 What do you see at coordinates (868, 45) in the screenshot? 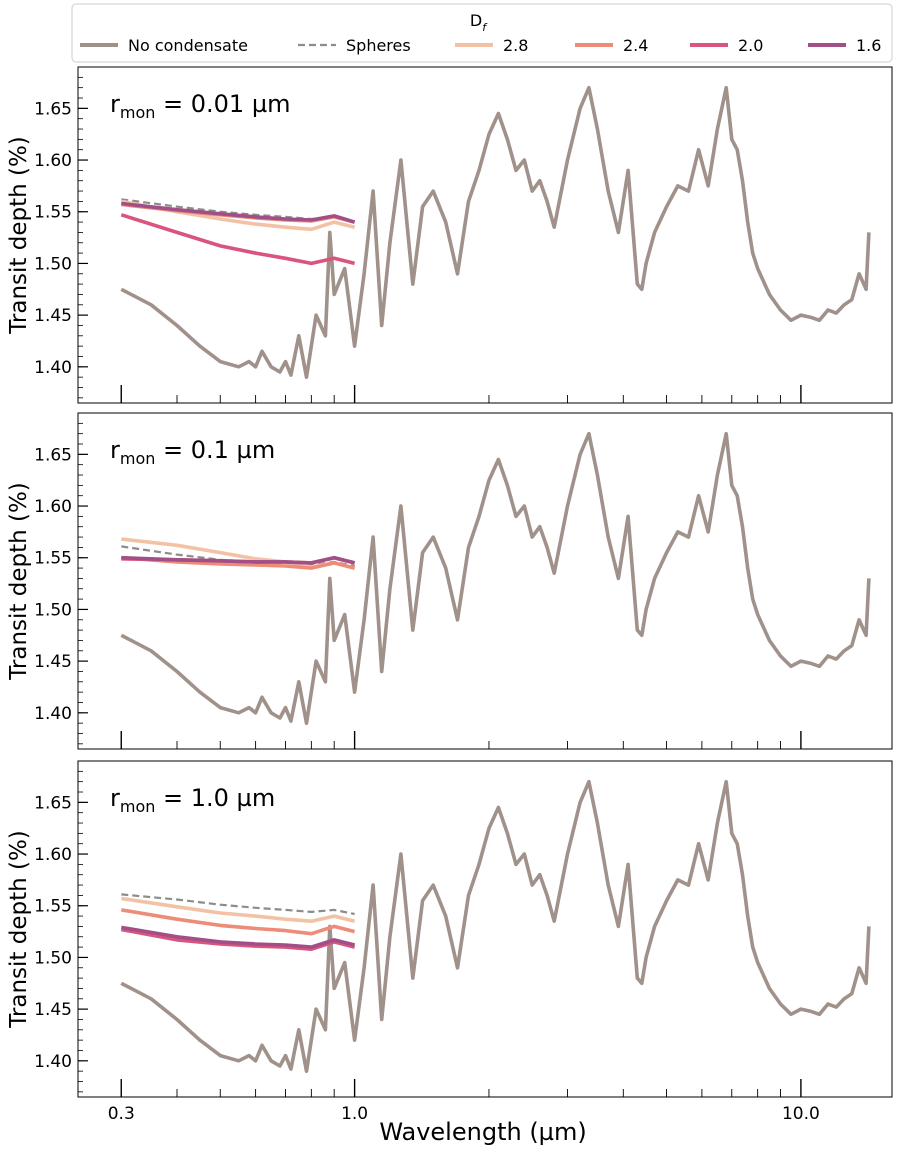
I see `legend-label-5: 1.6` at bounding box center [868, 45].